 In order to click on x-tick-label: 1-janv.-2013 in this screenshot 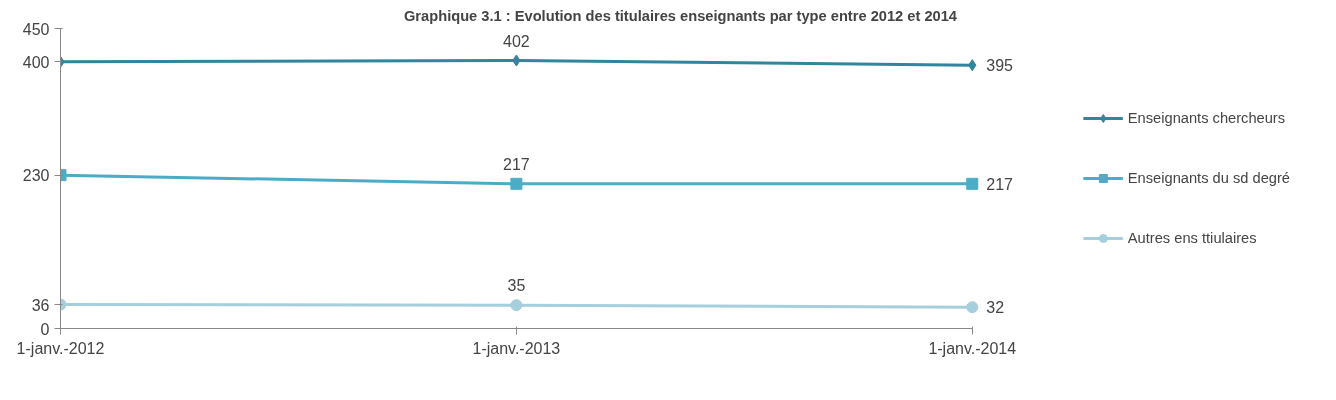, I will do `click(516, 348)`.